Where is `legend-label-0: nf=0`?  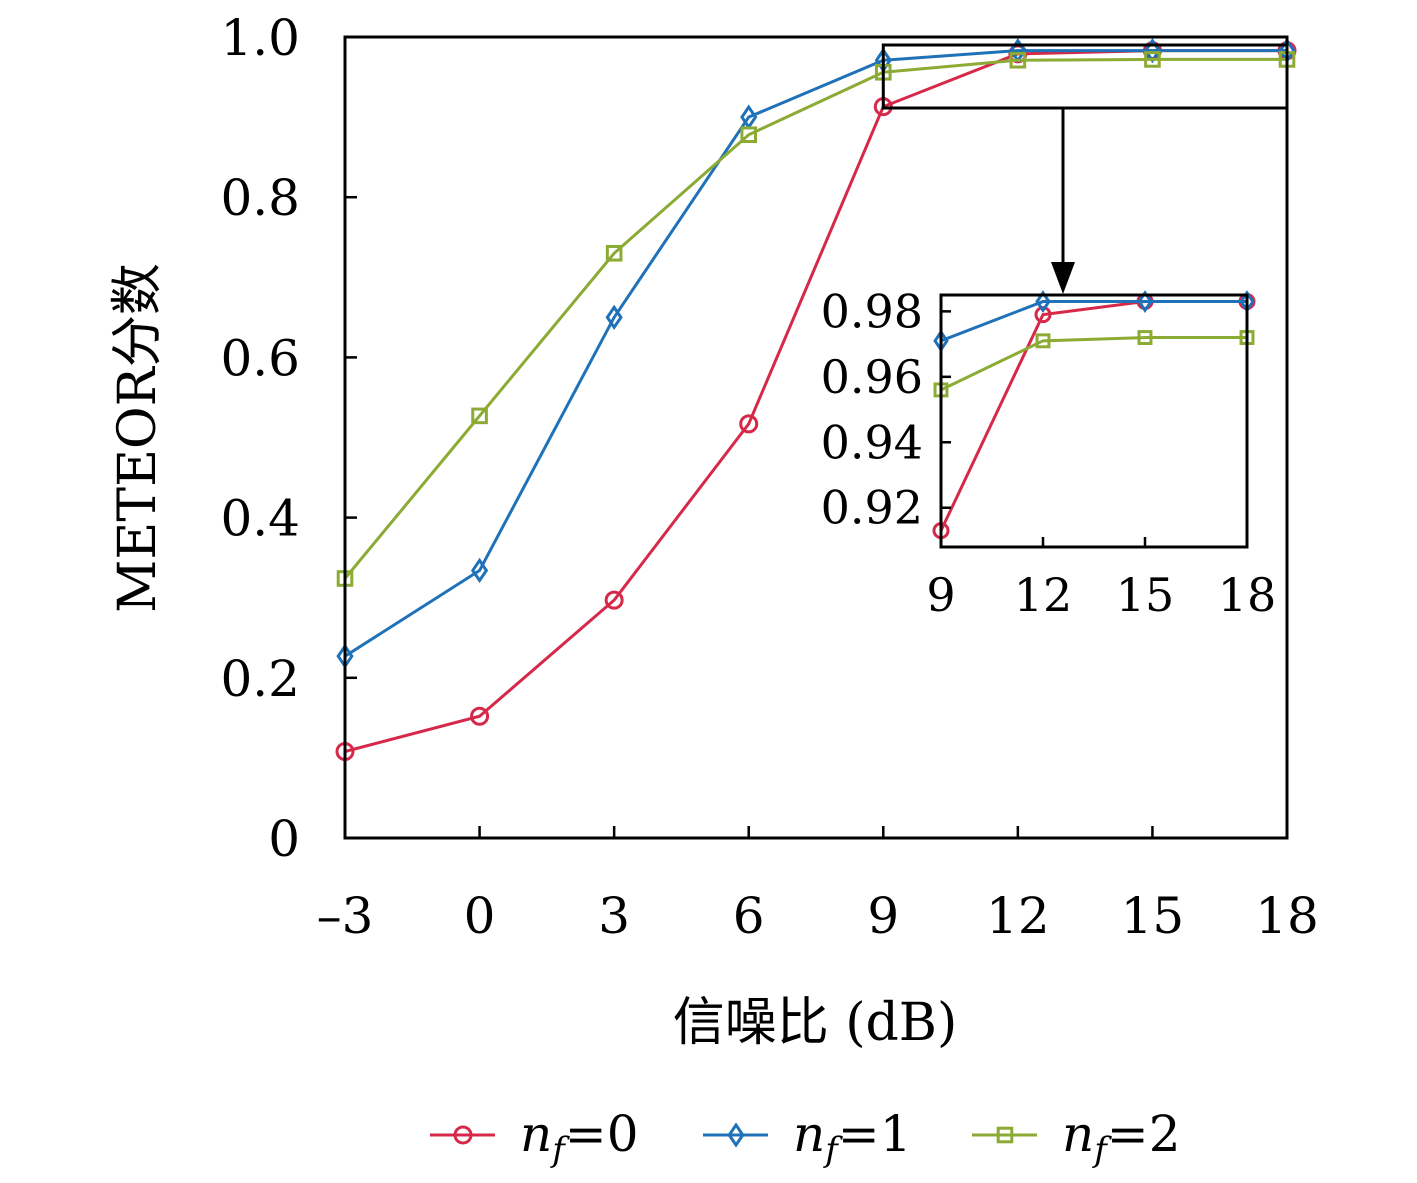
legend-label-0: nf=0 is located at coordinates (579, 1137).